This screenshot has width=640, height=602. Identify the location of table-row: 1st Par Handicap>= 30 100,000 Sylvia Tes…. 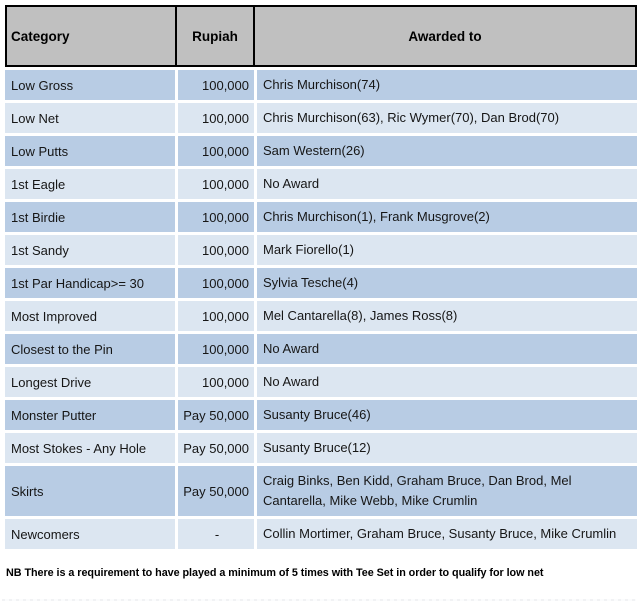
(321, 283).